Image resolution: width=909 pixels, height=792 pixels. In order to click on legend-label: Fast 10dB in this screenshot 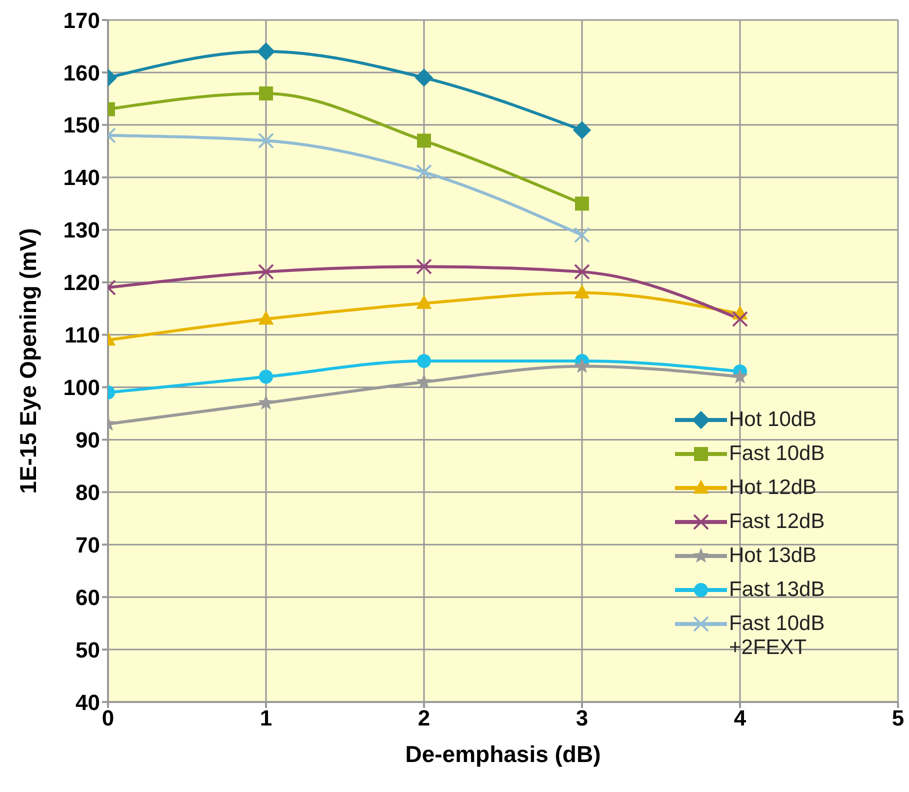, I will do `click(777, 454)`.